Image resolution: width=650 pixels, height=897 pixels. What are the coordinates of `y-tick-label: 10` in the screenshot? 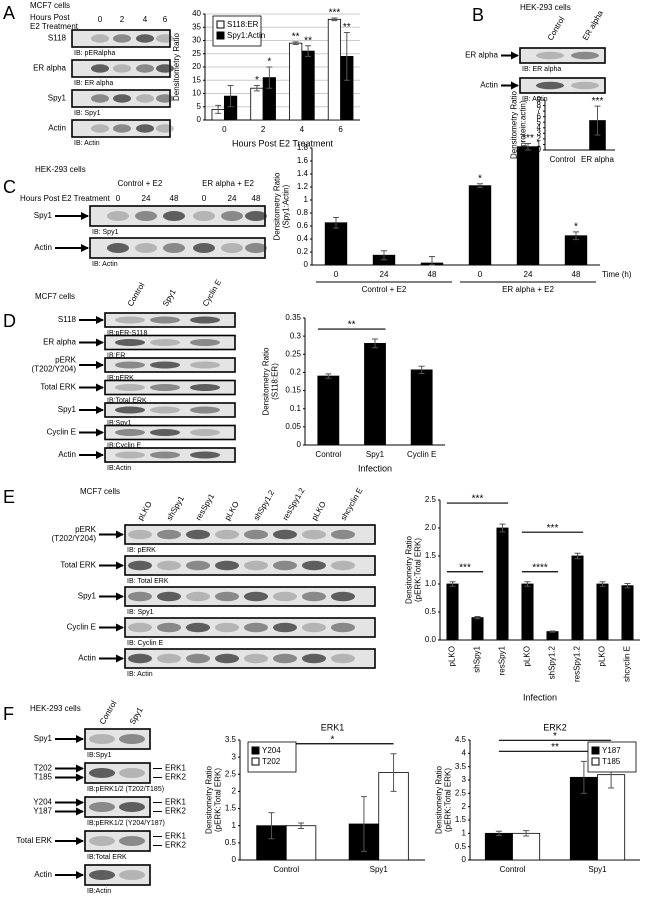 It's located at (196, 93).